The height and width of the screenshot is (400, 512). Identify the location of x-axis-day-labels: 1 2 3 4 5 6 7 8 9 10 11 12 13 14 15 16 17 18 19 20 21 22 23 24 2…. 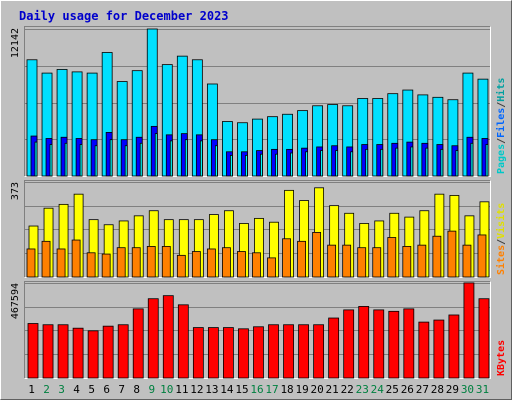
(258, 389).